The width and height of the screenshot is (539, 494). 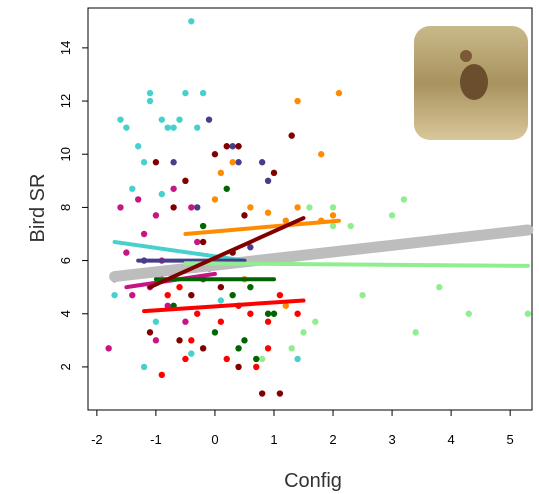 What do you see at coordinates (65, 101) in the screenshot?
I see `y-tick-label: 12` at bounding box center [65, 101].